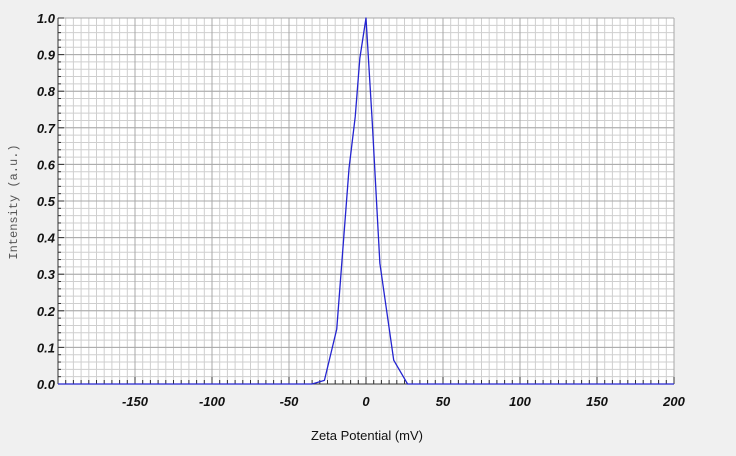  I want to click on y-tick-label: 0.4, so click(46, 238).